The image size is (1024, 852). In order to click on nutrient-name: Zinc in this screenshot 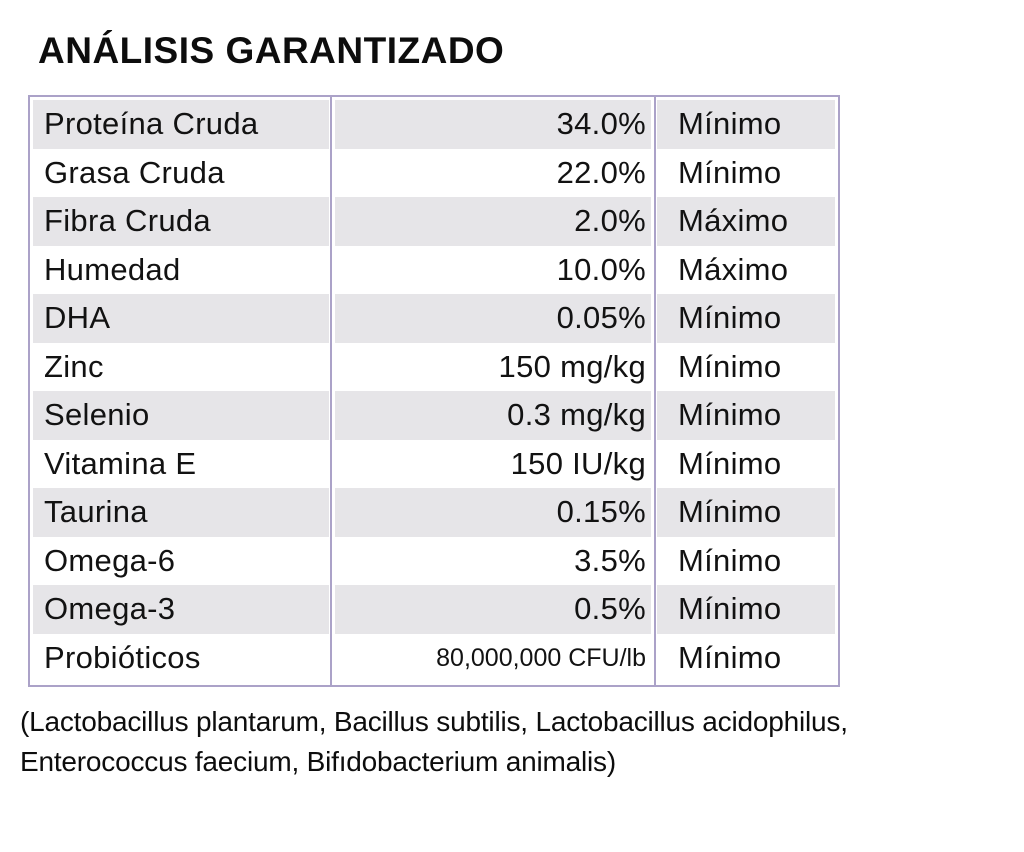, I will do `click(74, 366)`.